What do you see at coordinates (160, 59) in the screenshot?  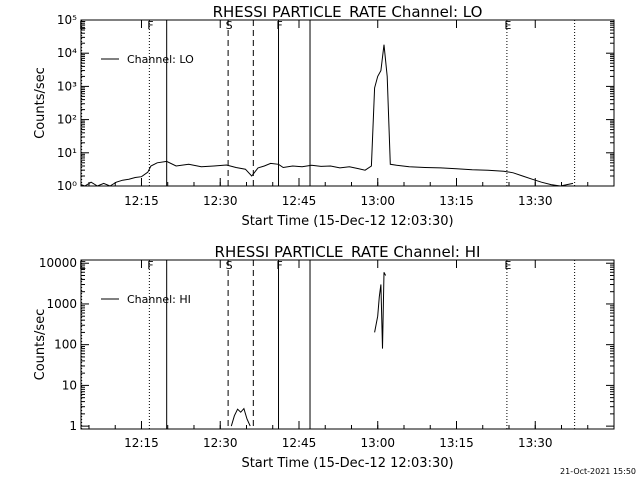 I see `legend-label: Channel: LO` at bounding box center [160, 59].